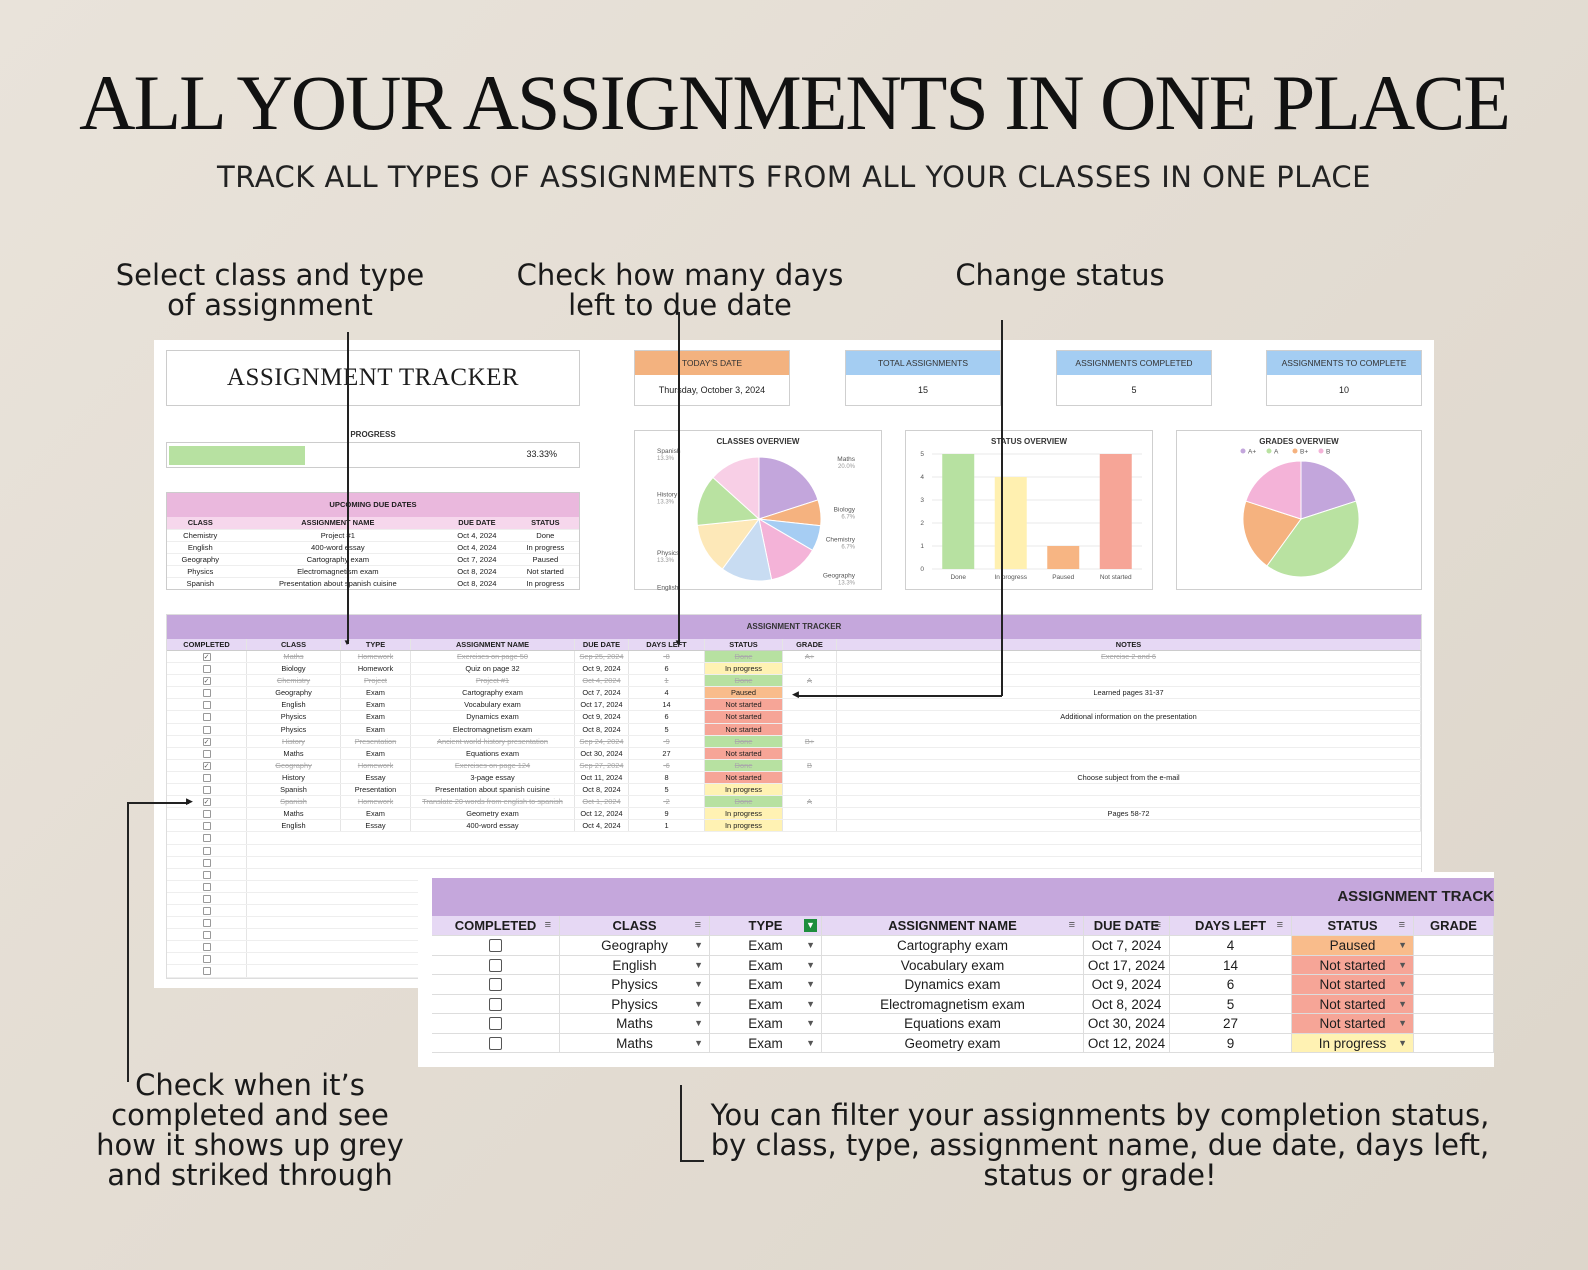 Image resolution: width=1588 pixels, height=1270 pixels. I want to click on type-cell: Project, so click(376, 681).